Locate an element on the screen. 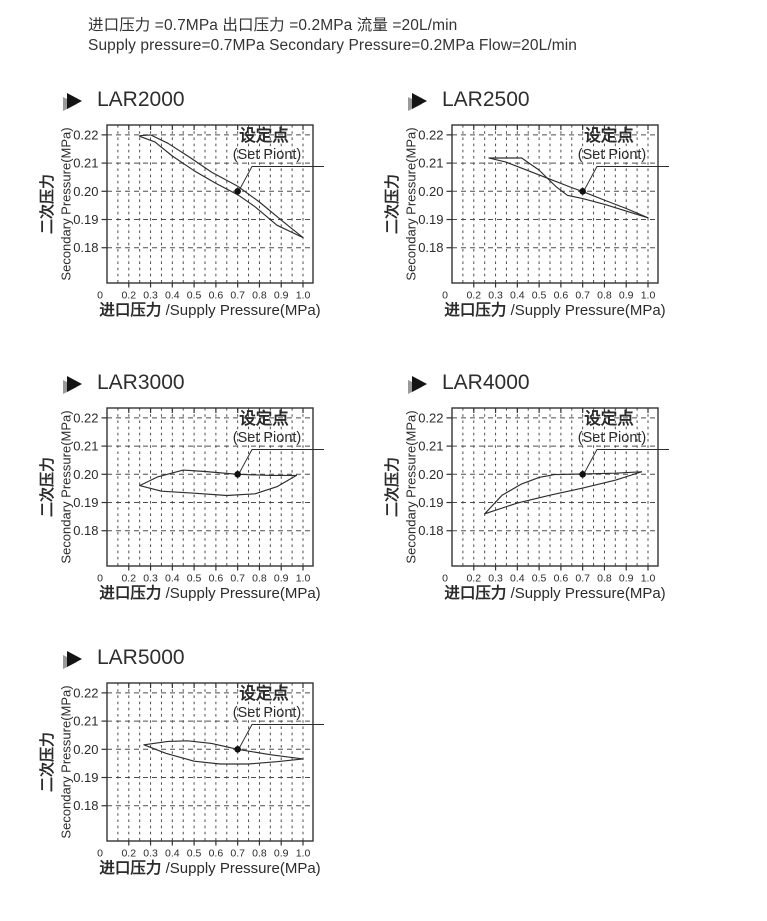 Image resolution: width=767 pixels, height=921 pixels. grid-horizontal is located at coordinates (210, 474).